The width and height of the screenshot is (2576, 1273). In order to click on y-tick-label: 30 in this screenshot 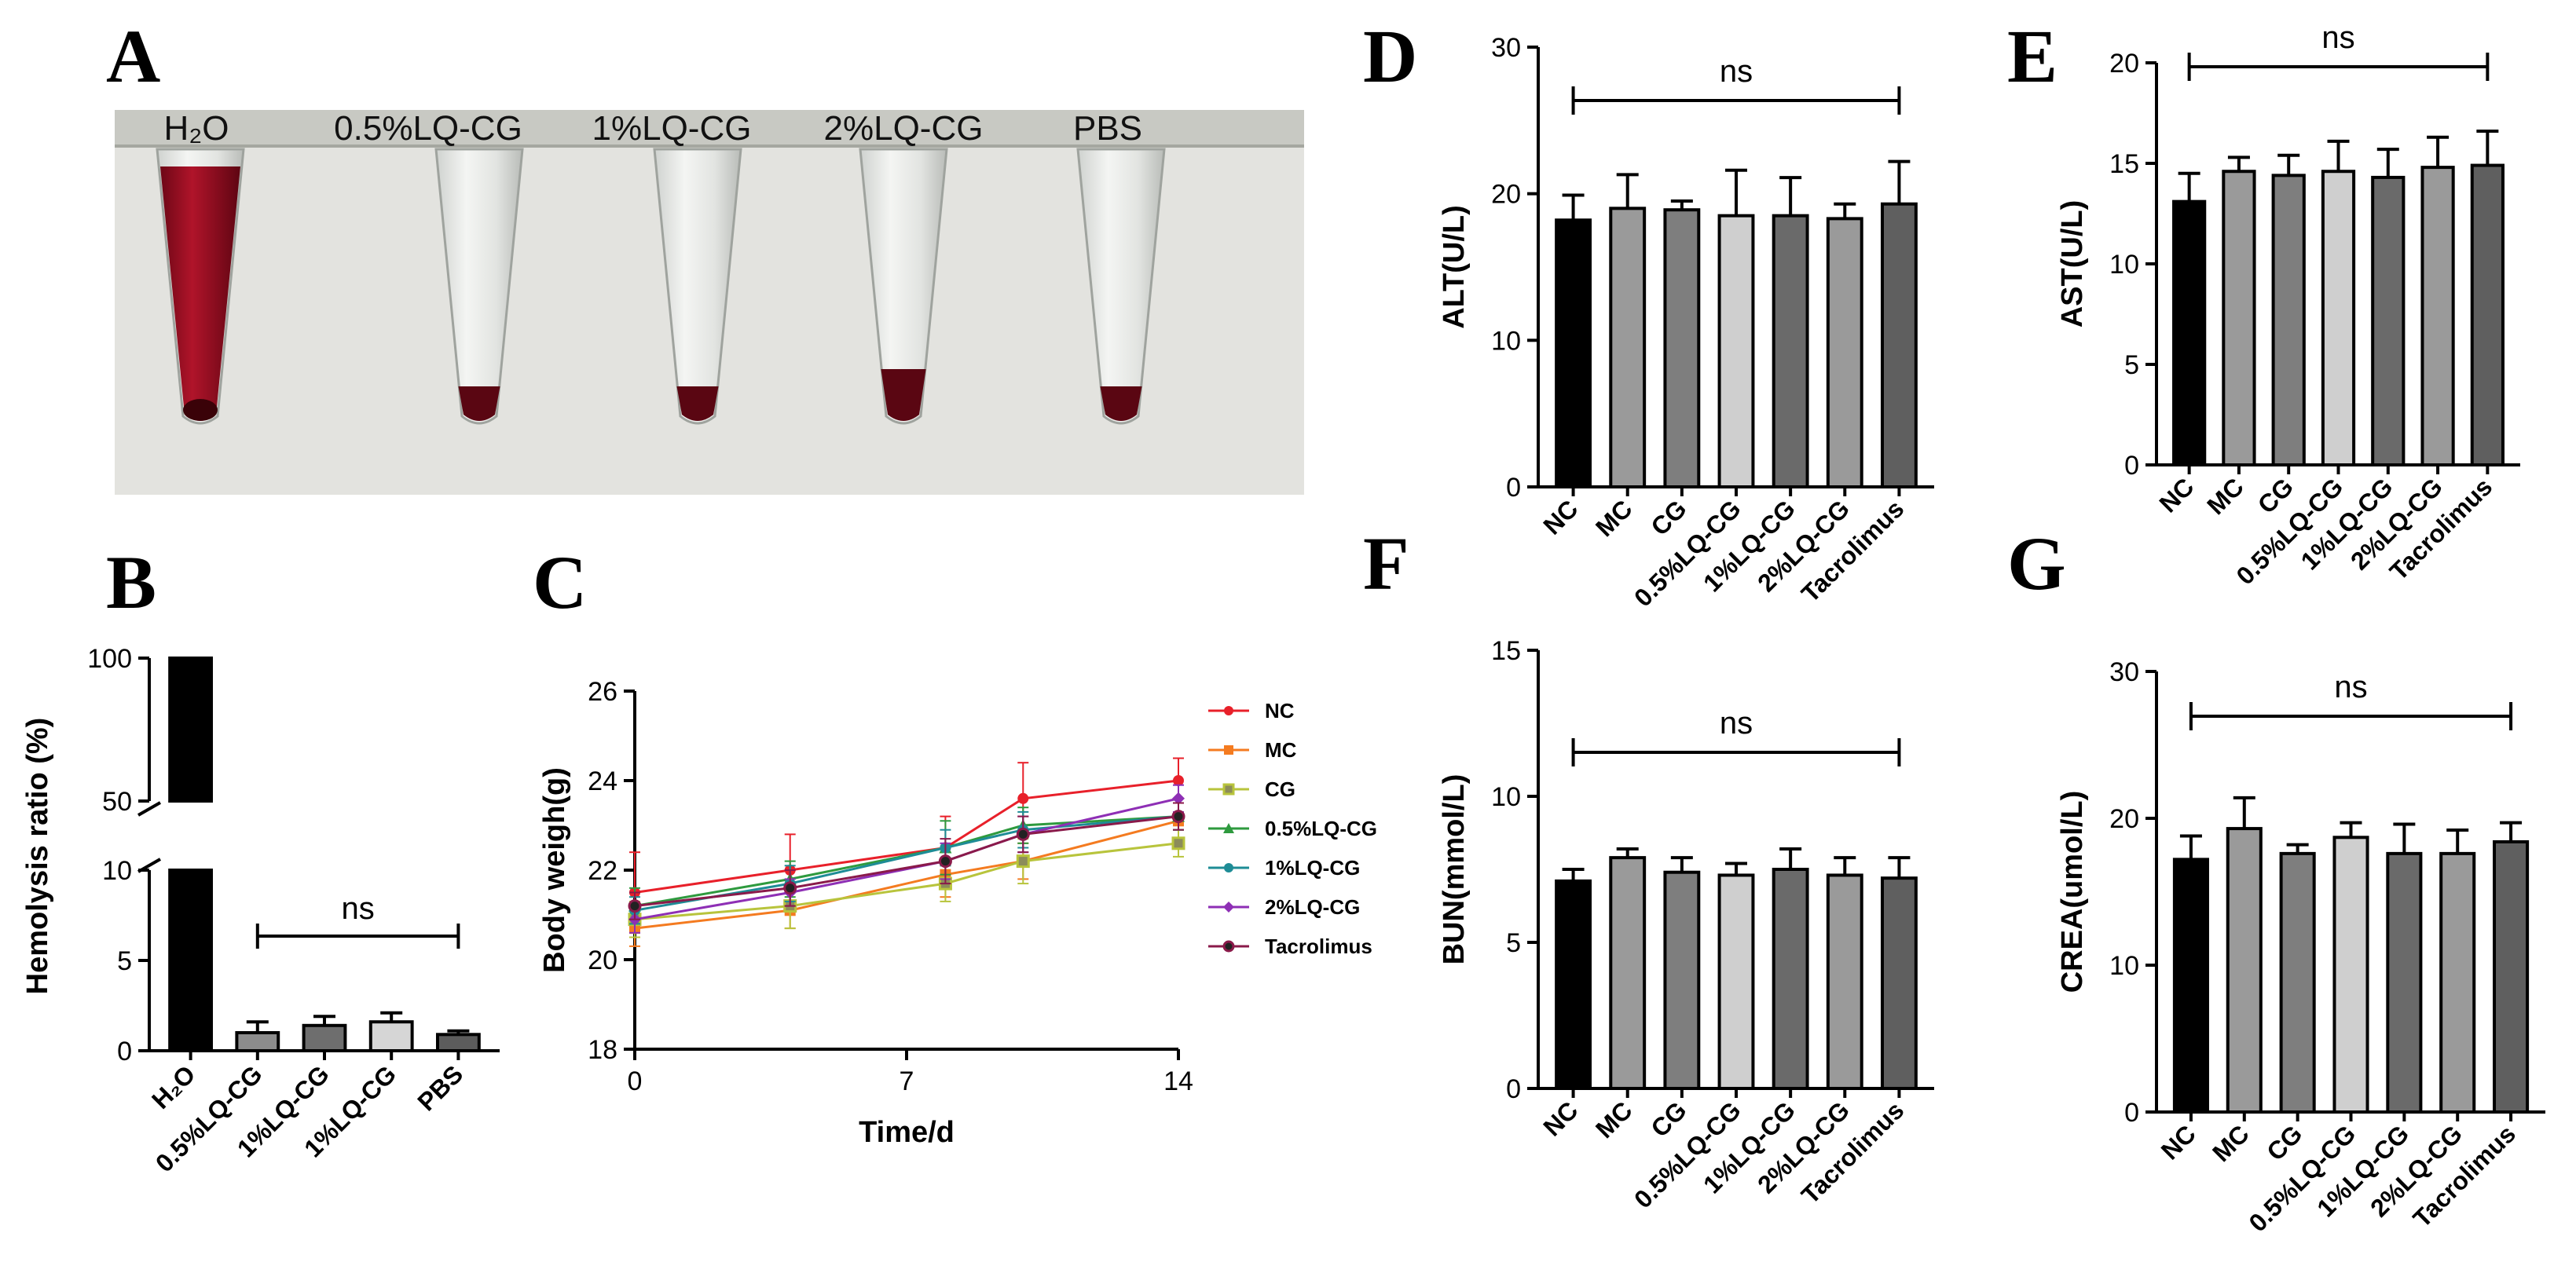, I will do `click(2124, 672)`.